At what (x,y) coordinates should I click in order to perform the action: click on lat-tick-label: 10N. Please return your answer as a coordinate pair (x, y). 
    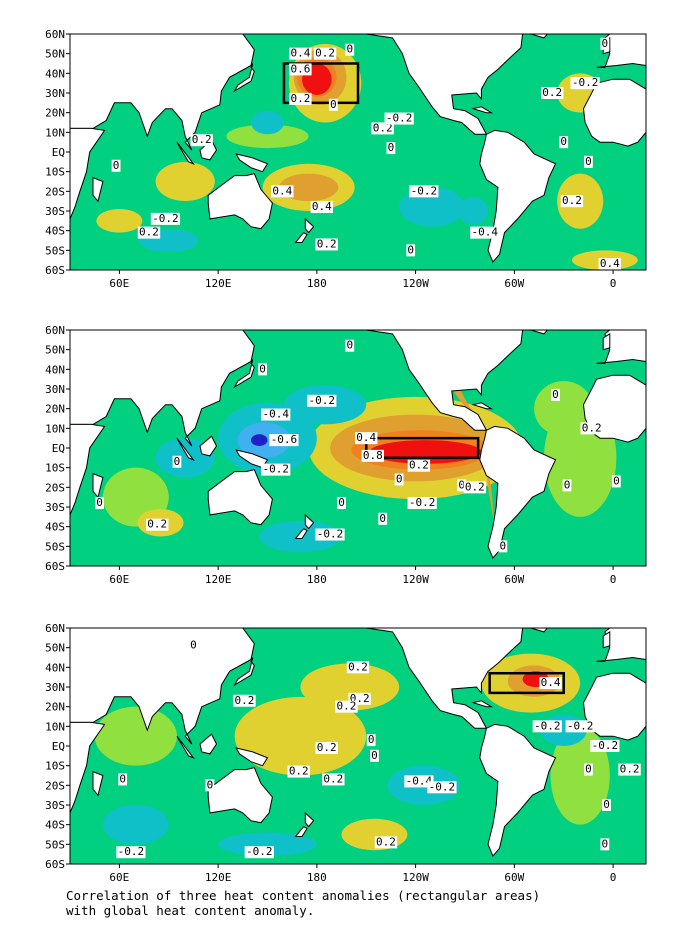
    Looking at the image, I should click on (55, 726).